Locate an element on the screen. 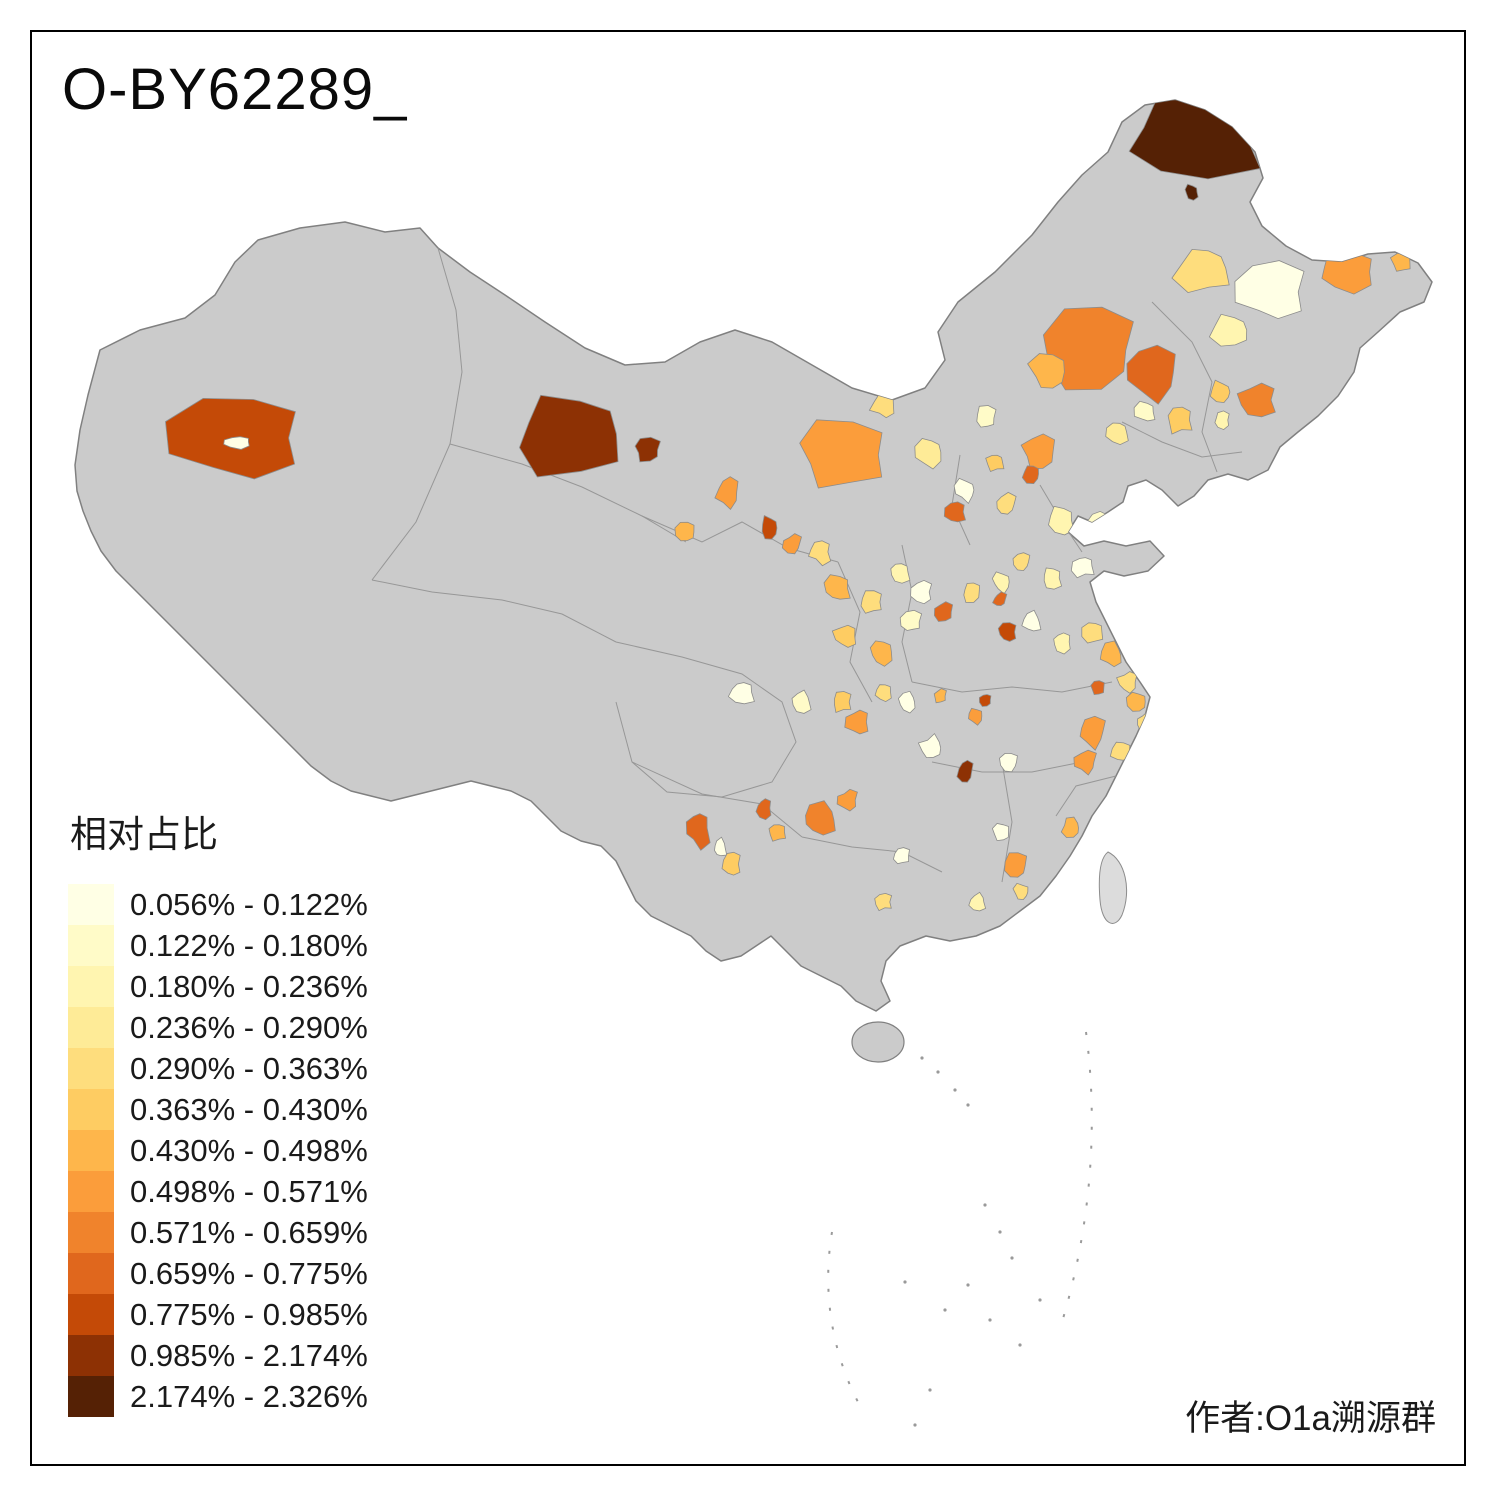 The image size is (1500, 1500). legend-item-label: 0.180% - 0.236% is located at coordinates (249, 986).